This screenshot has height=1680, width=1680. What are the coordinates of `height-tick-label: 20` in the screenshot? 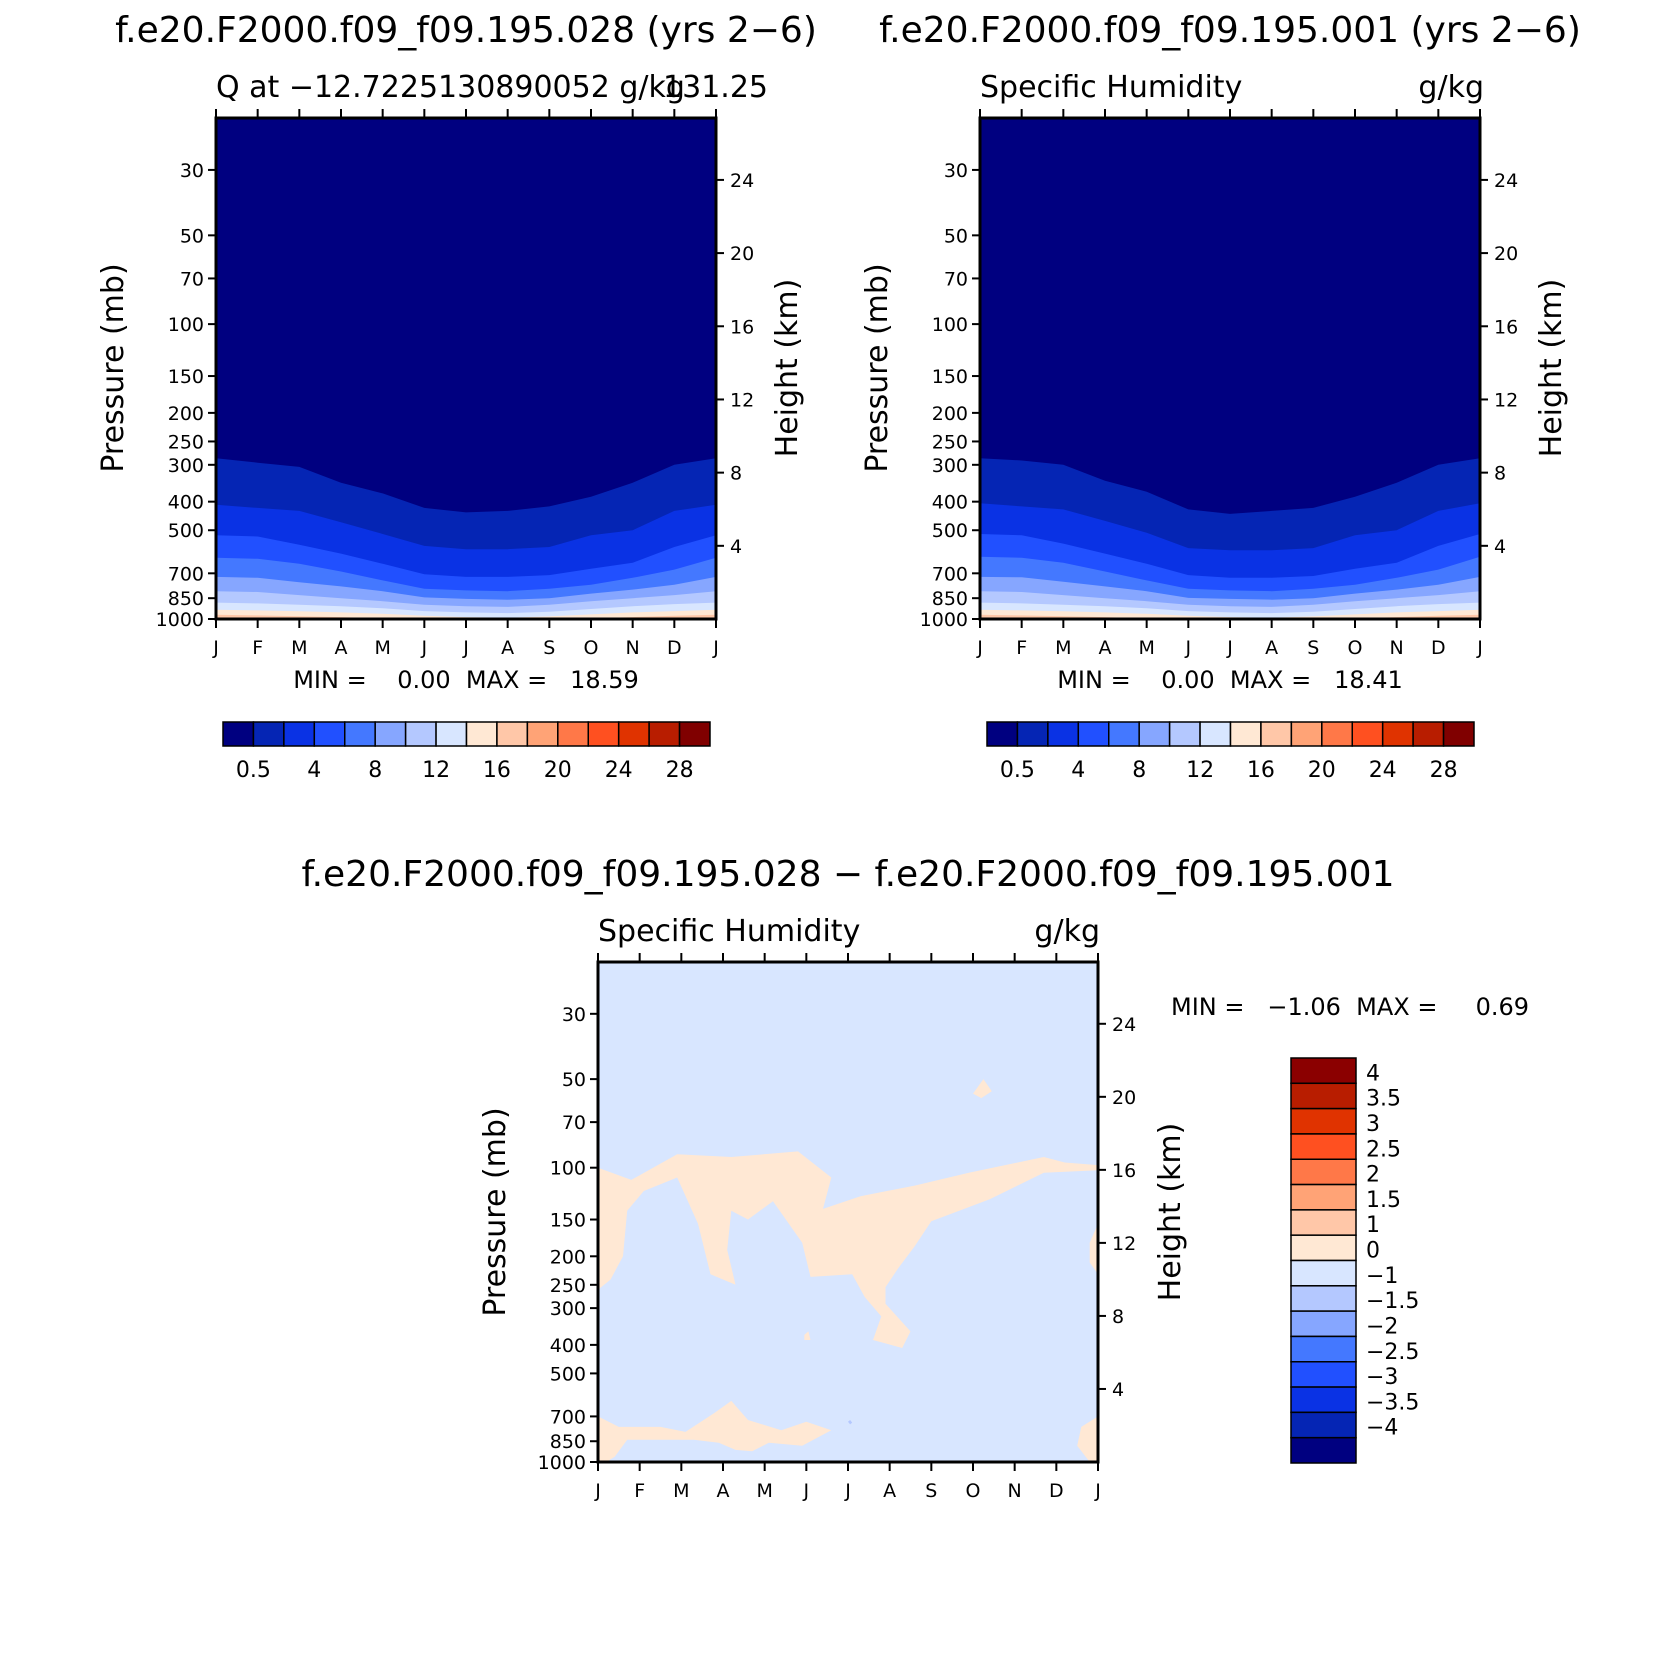 It's located at (1506, 254).